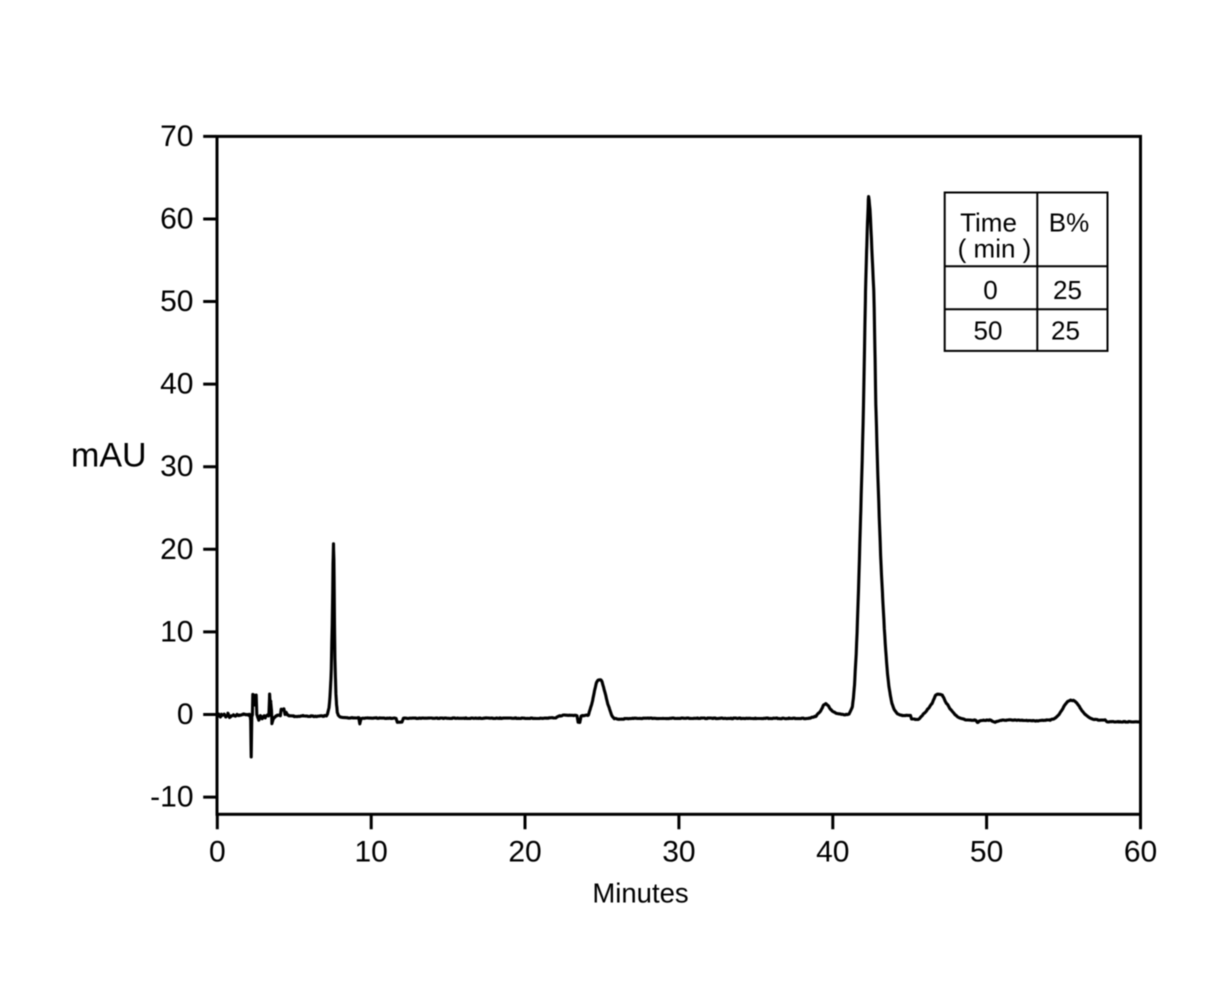  I want to click on svg-text: B%, so click(1069, 223).